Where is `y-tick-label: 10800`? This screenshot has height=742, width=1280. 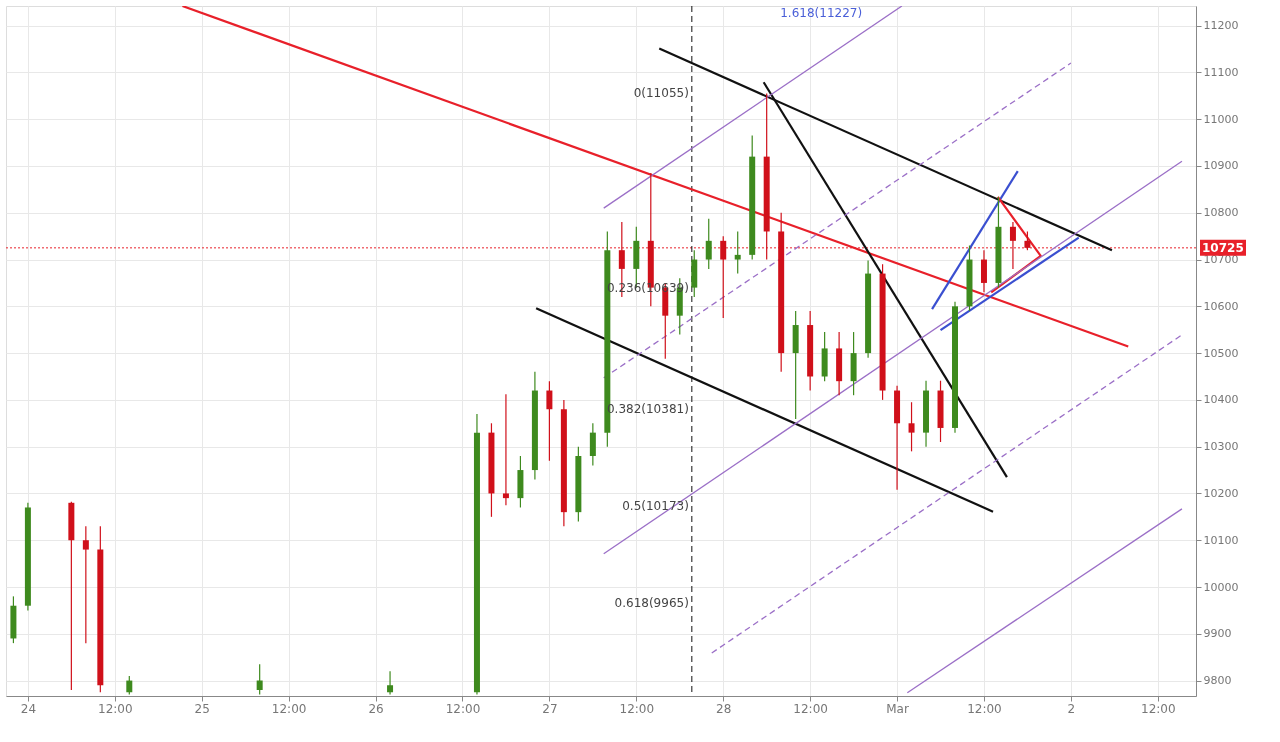
y-tick-label: 10800 is located at coordinates (1221, 213).